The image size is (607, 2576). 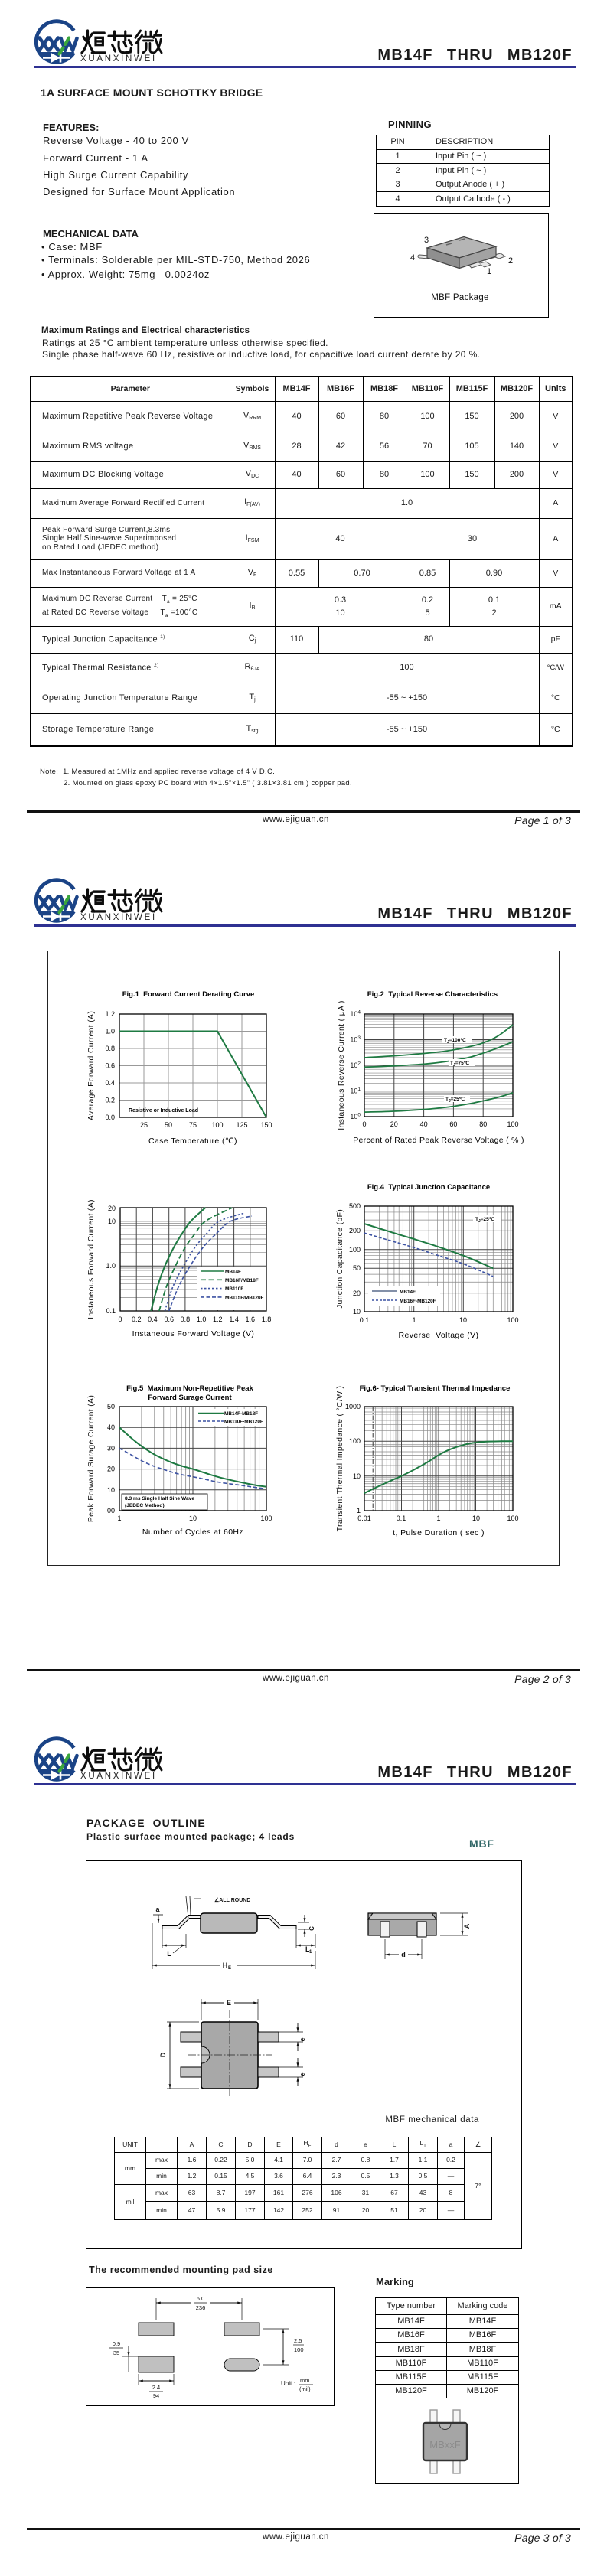 I want to click on svg-text: MB16F/MB18F, so click(x=242, y=1280).